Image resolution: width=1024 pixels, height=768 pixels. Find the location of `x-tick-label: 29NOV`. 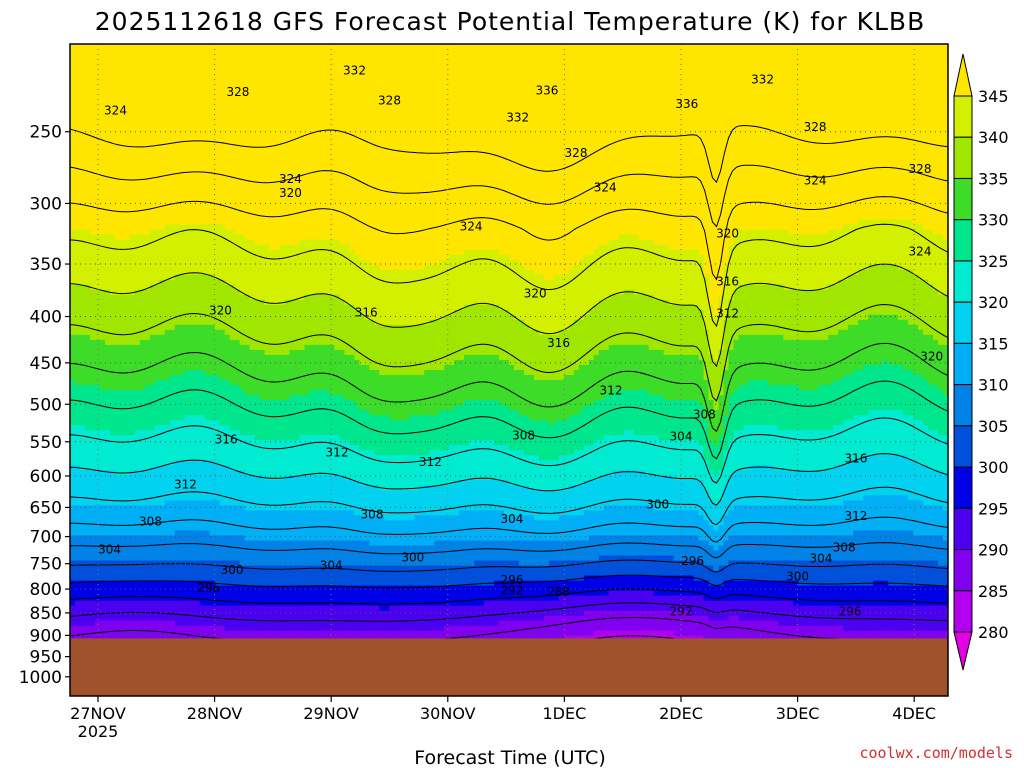

x-tick-label: 29NOV is located at coordinates (331, 713).